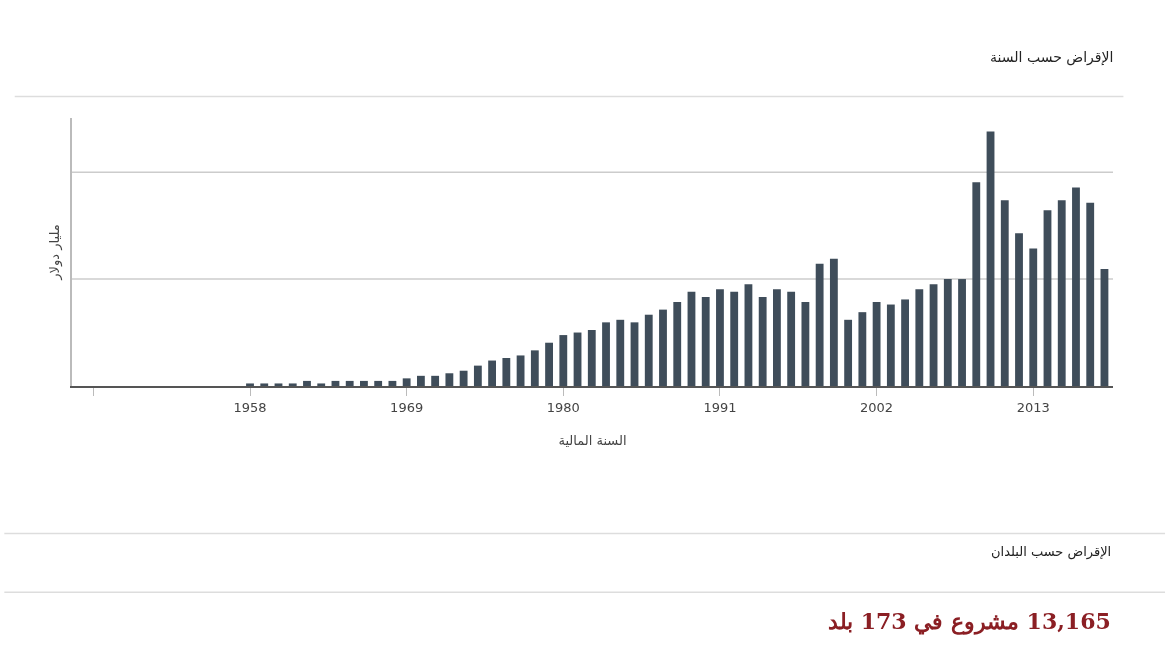 The height and width of the screenshot is (669, 1172). What do you see at coordinates (563, 407) in the screenshot?
I see `x-tick-label: 1980` at bounding box center [563, 407].